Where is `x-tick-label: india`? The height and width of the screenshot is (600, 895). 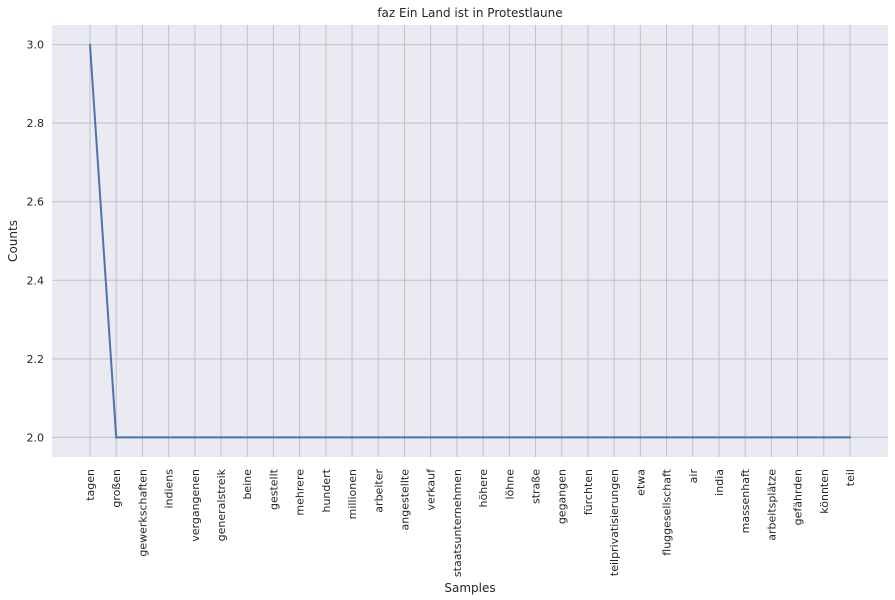 x-tick-label: india is located at coordinates (719, 482).